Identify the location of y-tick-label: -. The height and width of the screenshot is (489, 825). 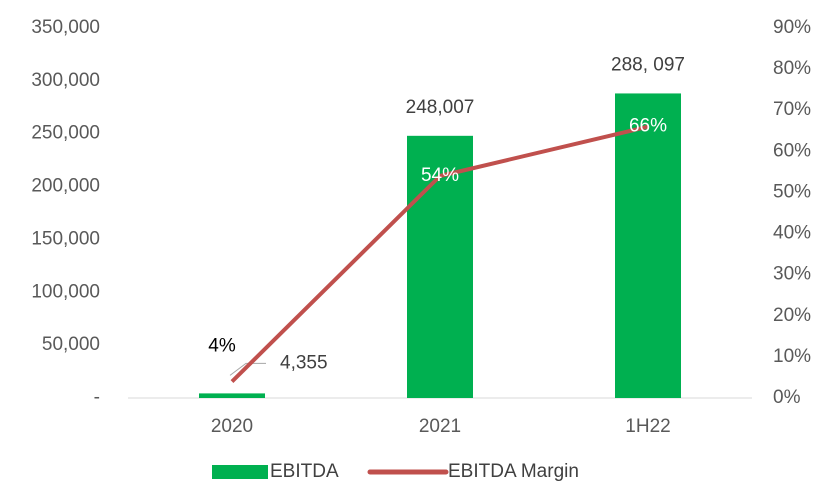
(97, 397).